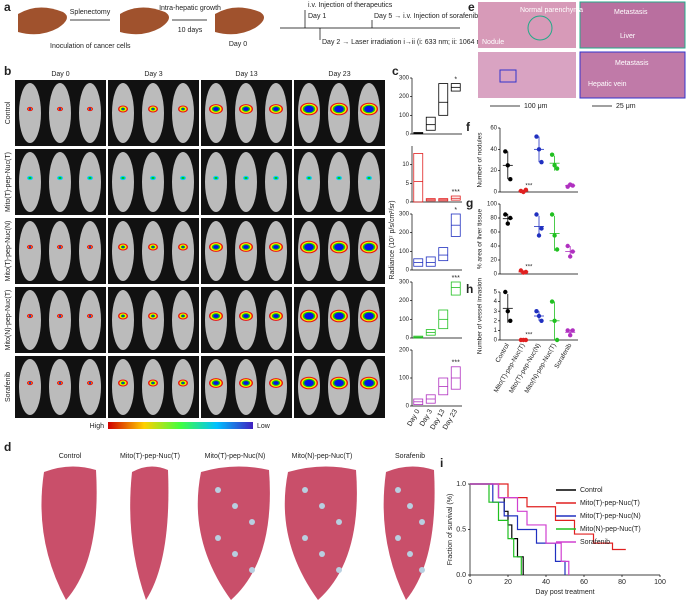 The width and height of the screenshot is (687, 613). Describe the element at coordinates (610, 503) in the screenshot. I see `legend-label: Mito(T)-pep-Nuc(T)` at that location.